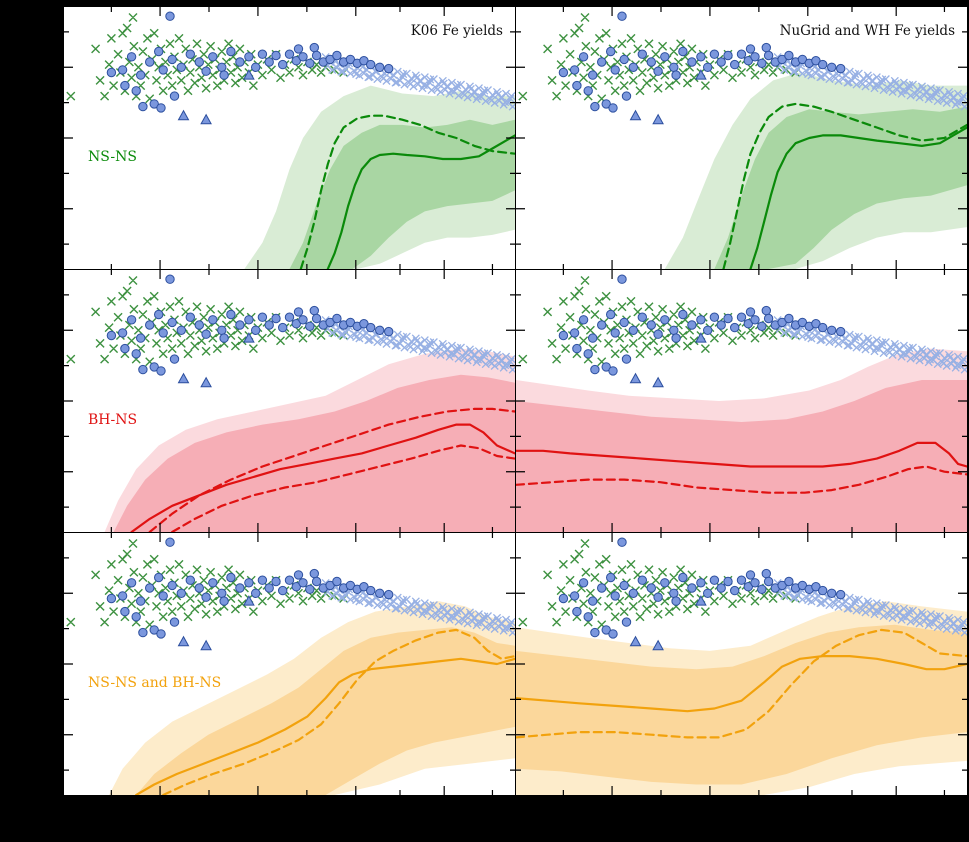 The width and height of the screenshot is (969, 842). I want to click on green-band-inner, so click(840, 187).